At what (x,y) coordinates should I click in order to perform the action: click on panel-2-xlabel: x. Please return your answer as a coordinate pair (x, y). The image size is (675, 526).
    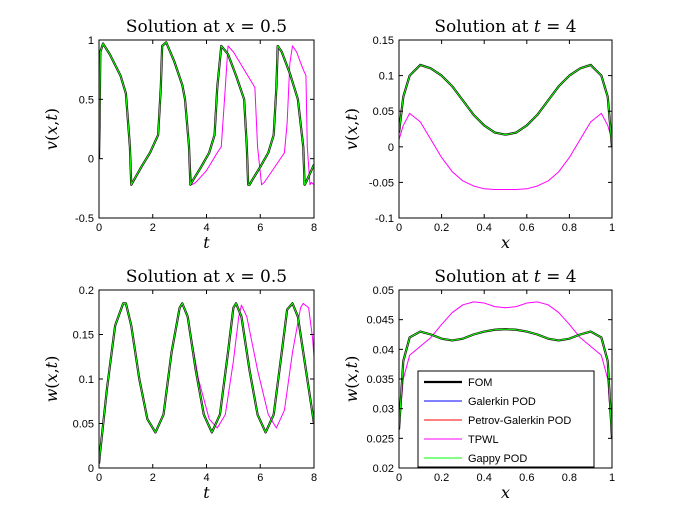
    Looking at the image, I should click on (505, 242).